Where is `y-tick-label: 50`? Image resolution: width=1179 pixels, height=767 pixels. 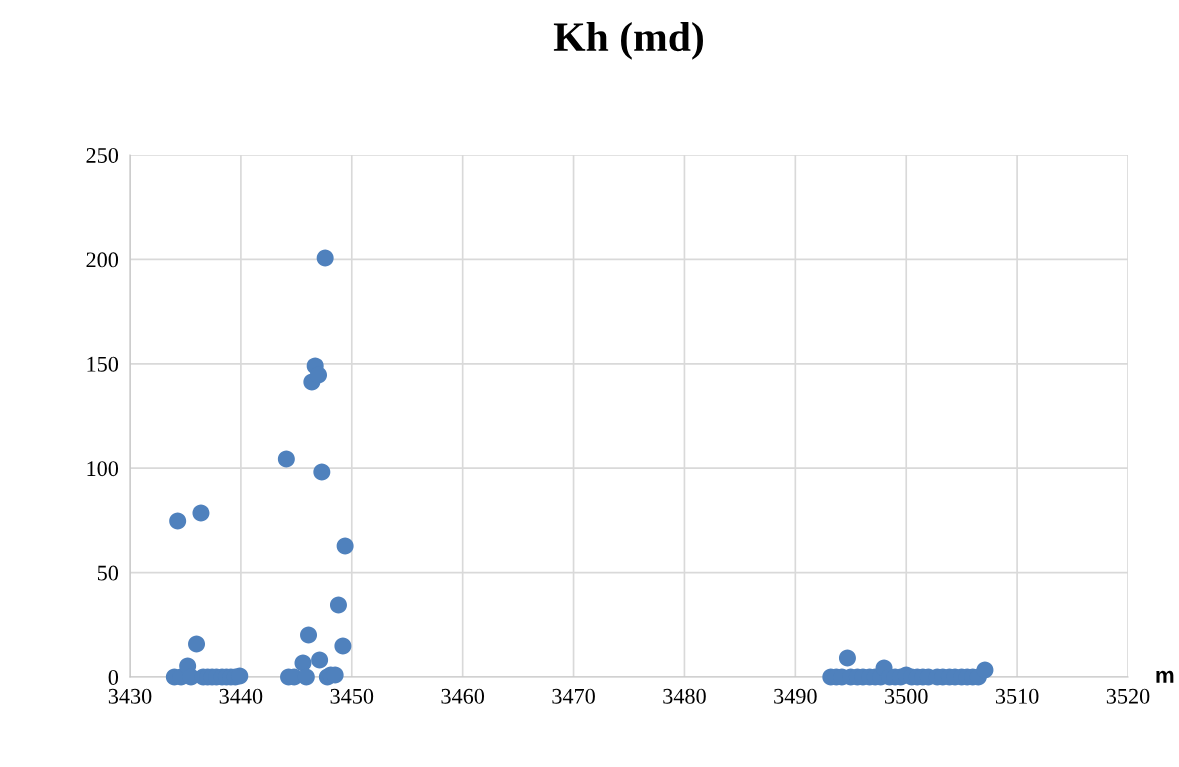
y-tick-label: 50 is located at coordinates (108, 573).